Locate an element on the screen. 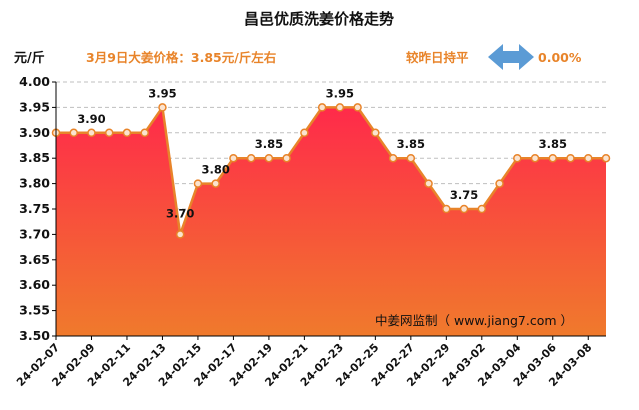 The width and height of the screenshot is (639, 410). y-tick-label: 4.00 is located at coordinates (34, 81).